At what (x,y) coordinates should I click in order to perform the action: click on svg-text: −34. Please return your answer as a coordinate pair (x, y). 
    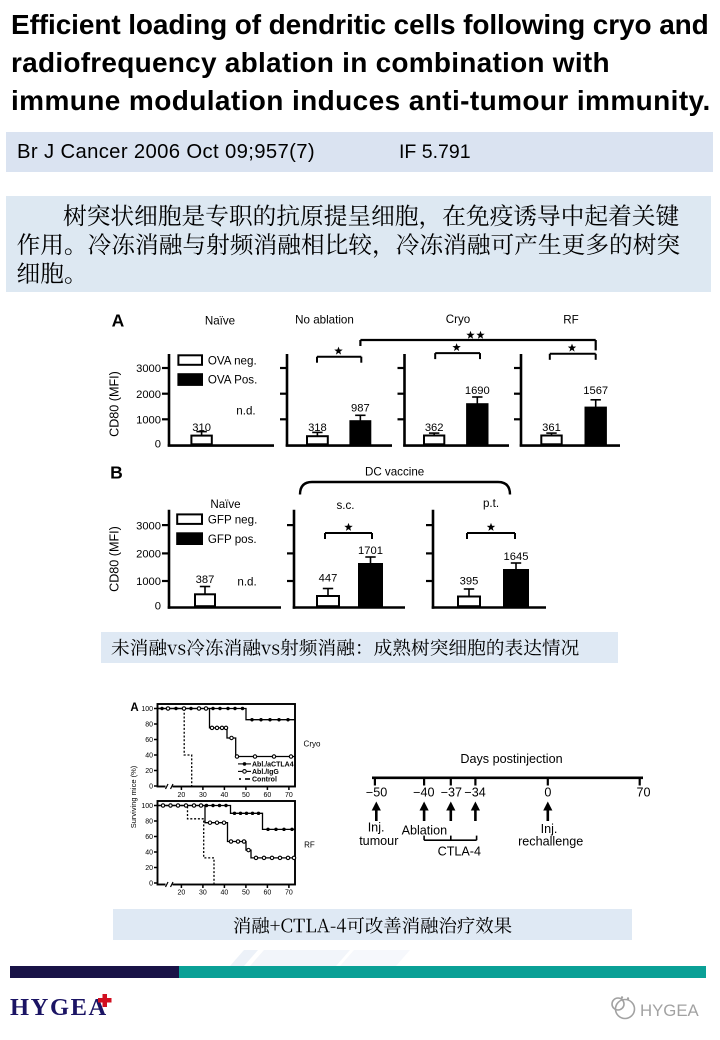
    Looking at the image, I should click on (474, 793).